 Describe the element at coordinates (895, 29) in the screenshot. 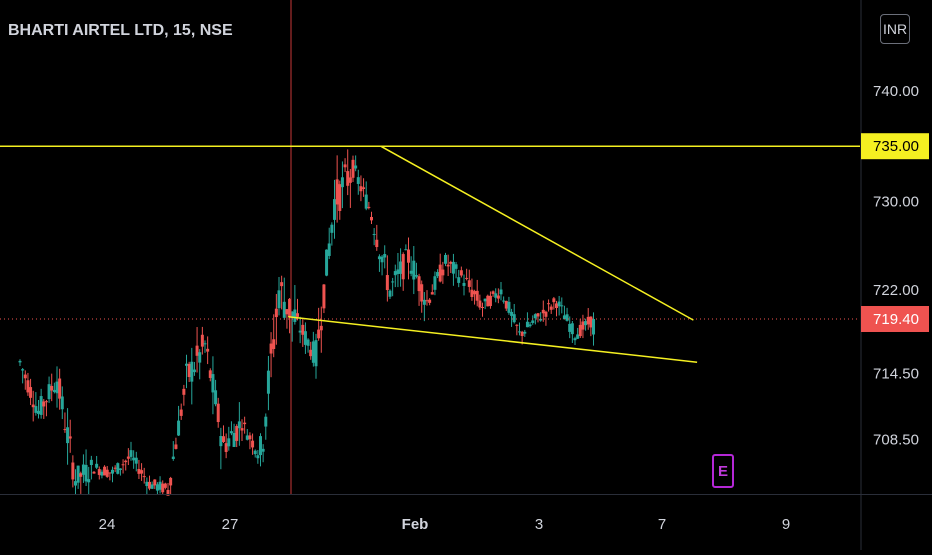

I see `currency-button: INR` at that location.